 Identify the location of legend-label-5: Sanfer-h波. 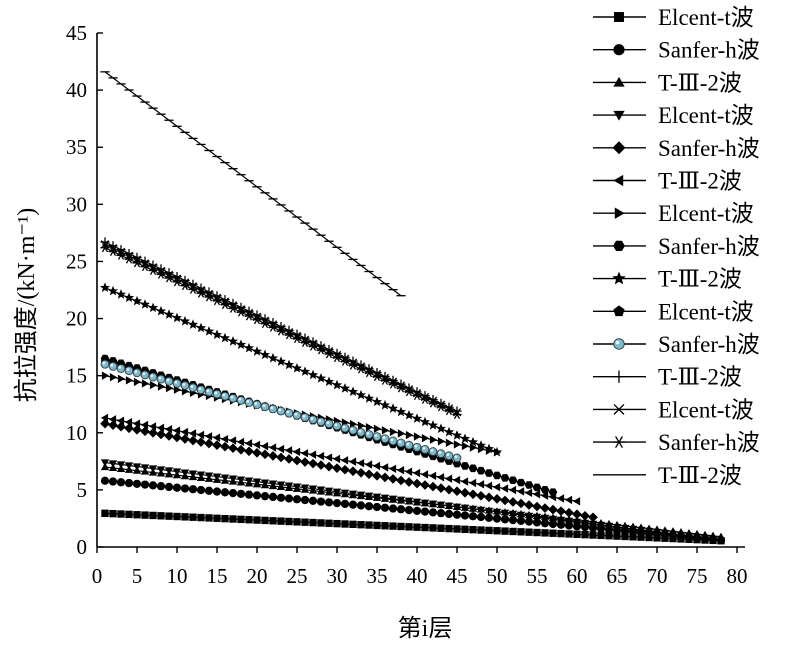
(709, 148).